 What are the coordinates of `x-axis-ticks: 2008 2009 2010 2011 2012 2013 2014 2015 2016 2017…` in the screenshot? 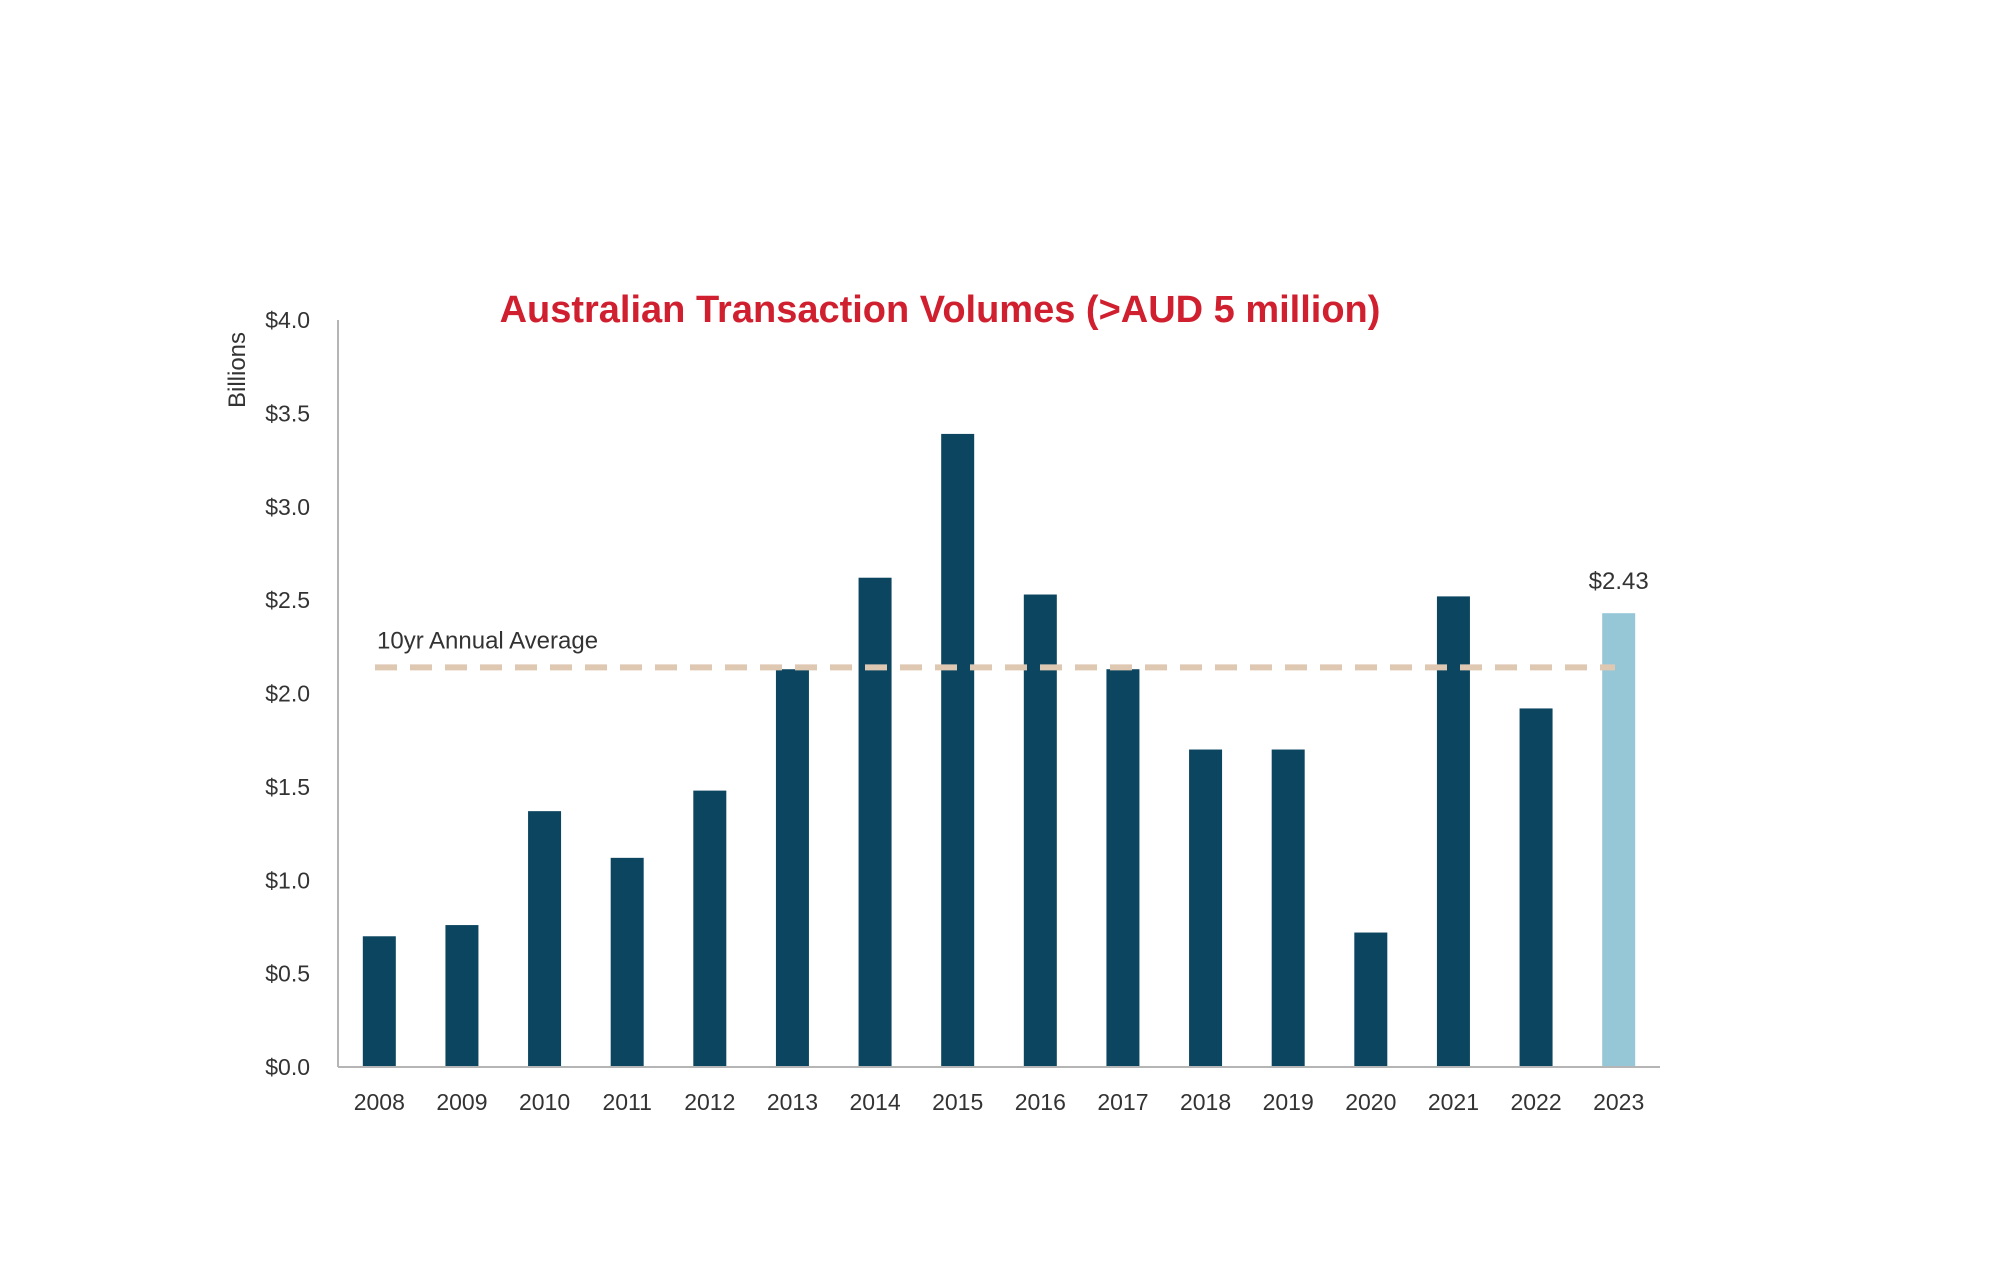 It's located at (999, 1102).